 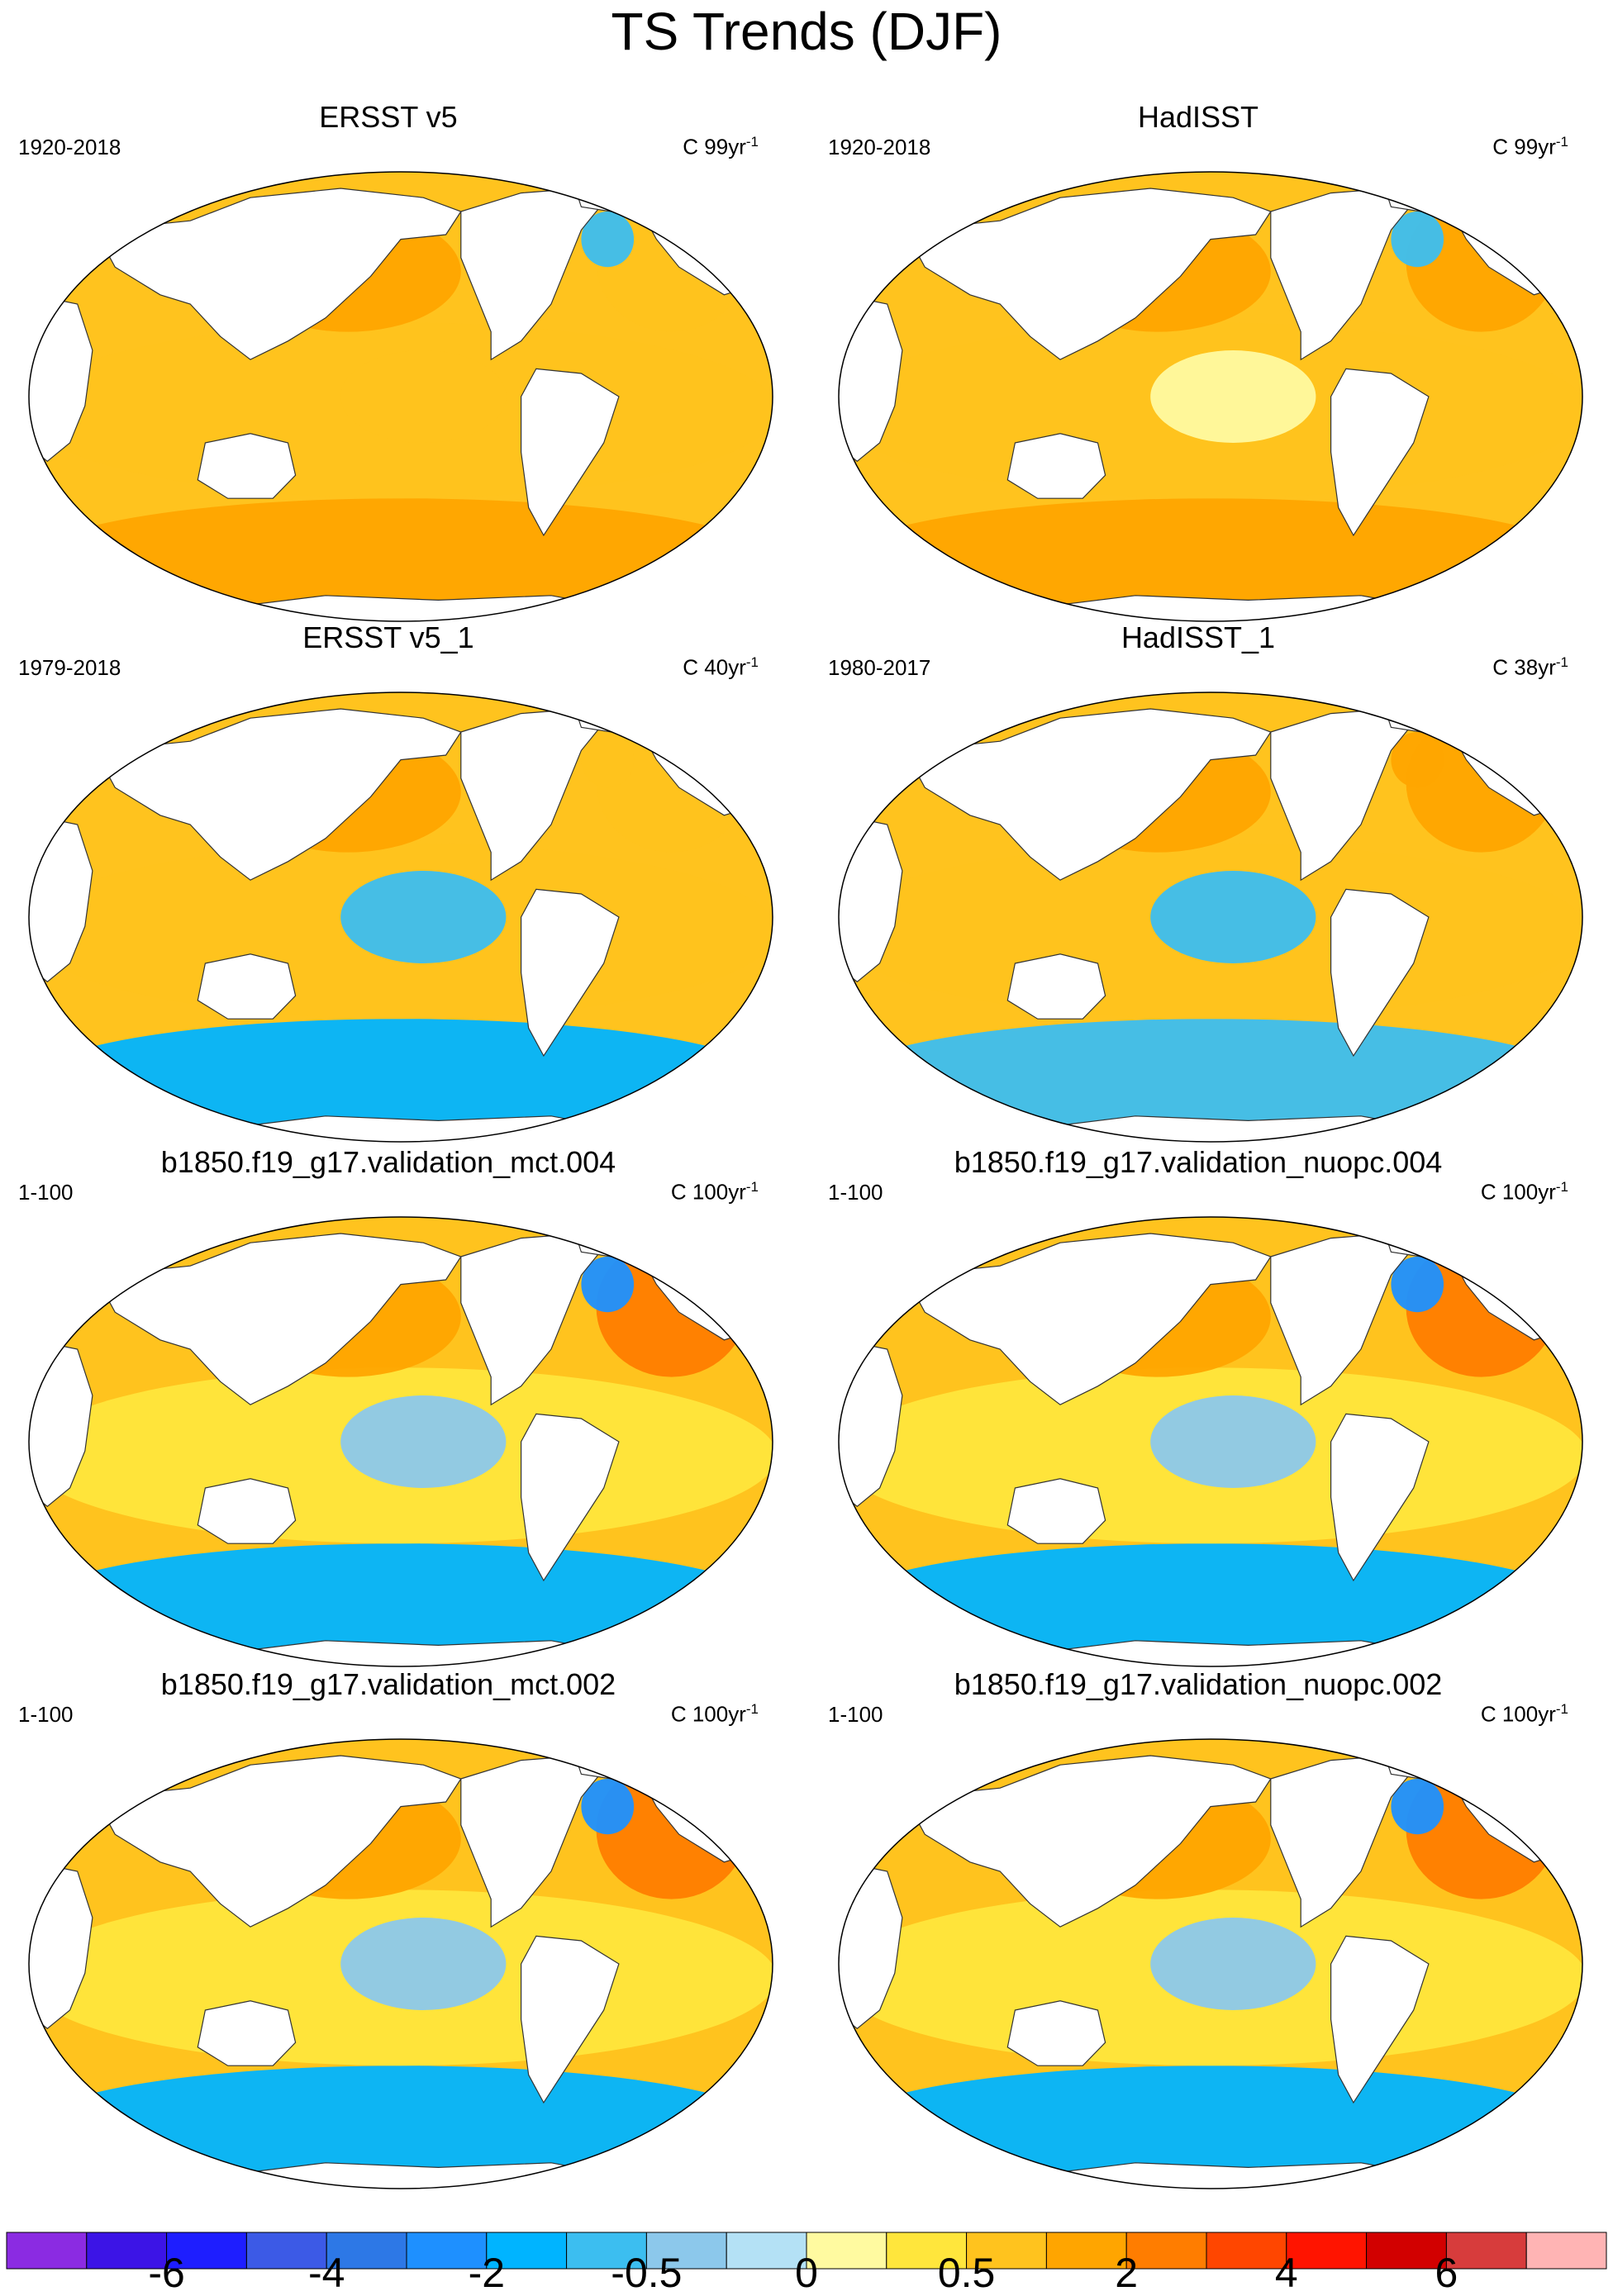 What do you see at coordinates (1524, 667) in the screenshot?
I see `panel-units-base: C 38yr` at bounding box center [1524, 667].